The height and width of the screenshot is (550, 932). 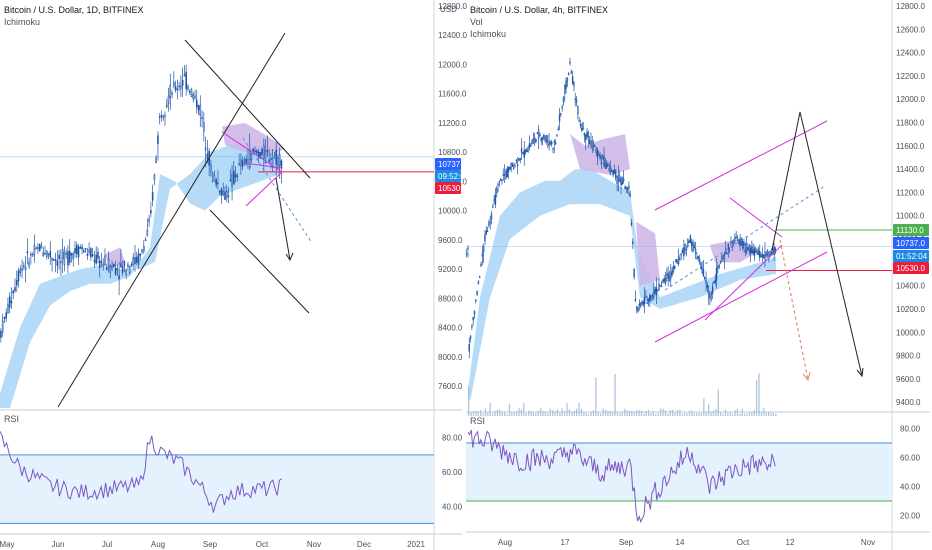 What do you see at coordinates (448, 188) in the screenshot?
I see `left-price-tag-bg` at bounding box center [448, 188].